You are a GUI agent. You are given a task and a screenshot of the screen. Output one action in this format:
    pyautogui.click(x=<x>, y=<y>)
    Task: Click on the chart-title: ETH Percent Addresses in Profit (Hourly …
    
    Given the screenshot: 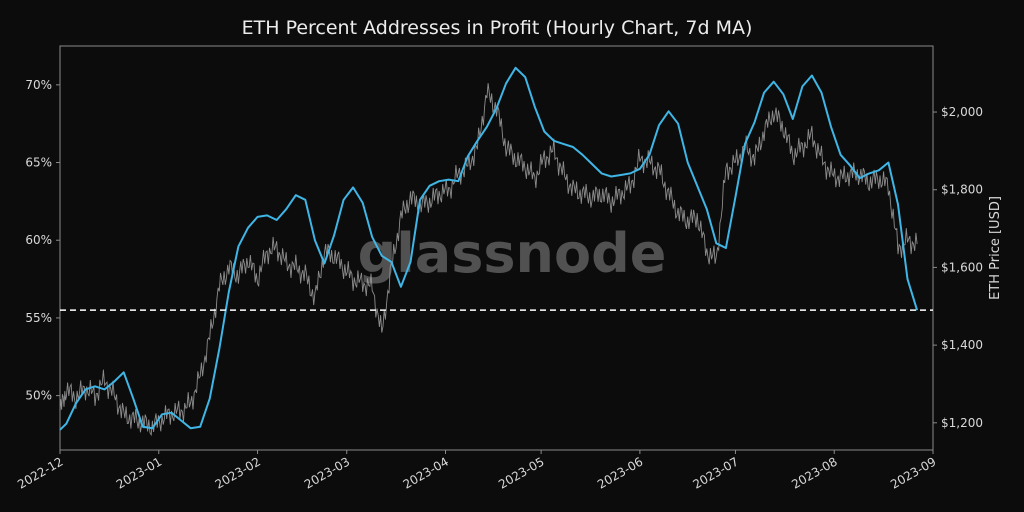 What is the action you would take?
    pyautogui.click(x=497, y=28)
    